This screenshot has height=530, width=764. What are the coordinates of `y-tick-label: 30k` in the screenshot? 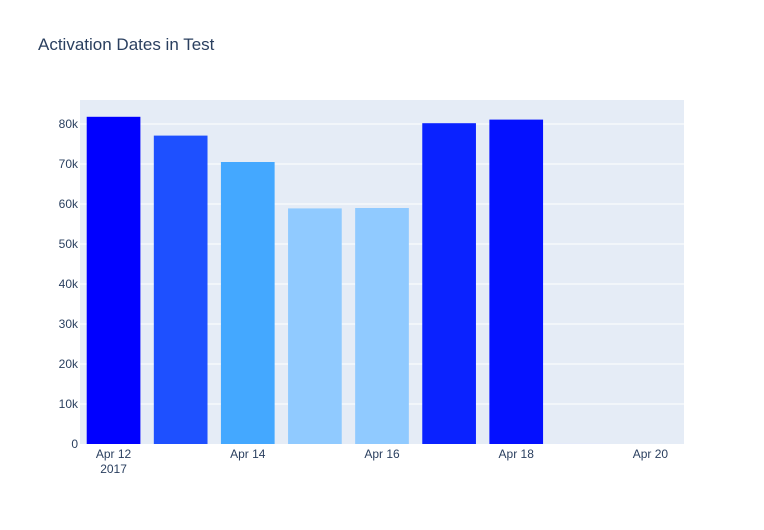 It's located at (69, 324).